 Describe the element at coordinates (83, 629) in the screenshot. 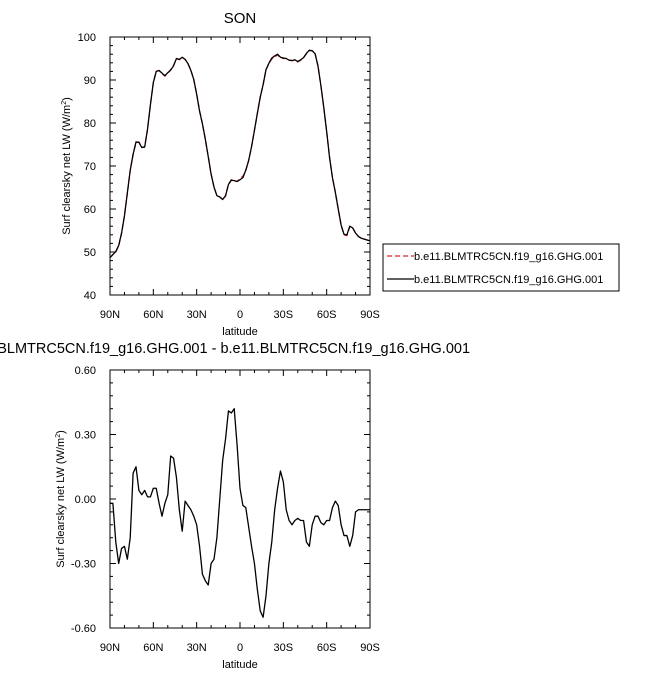

I see `y-tick-label: -0.60` at that location.